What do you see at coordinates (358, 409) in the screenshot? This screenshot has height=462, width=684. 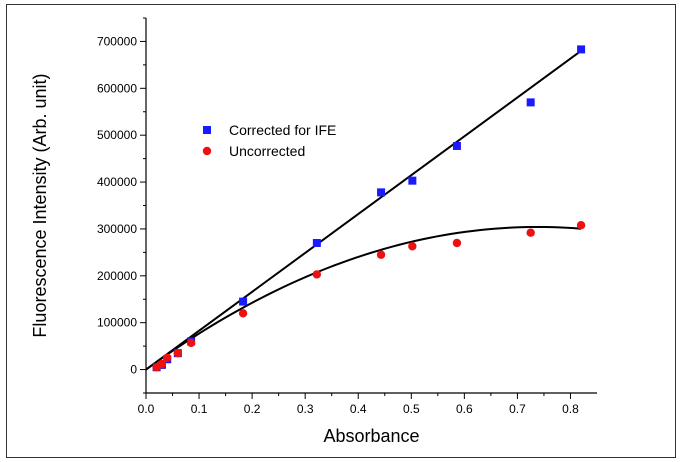 I see `x-tick-label: 0.4` at bounding box center [358, 409].